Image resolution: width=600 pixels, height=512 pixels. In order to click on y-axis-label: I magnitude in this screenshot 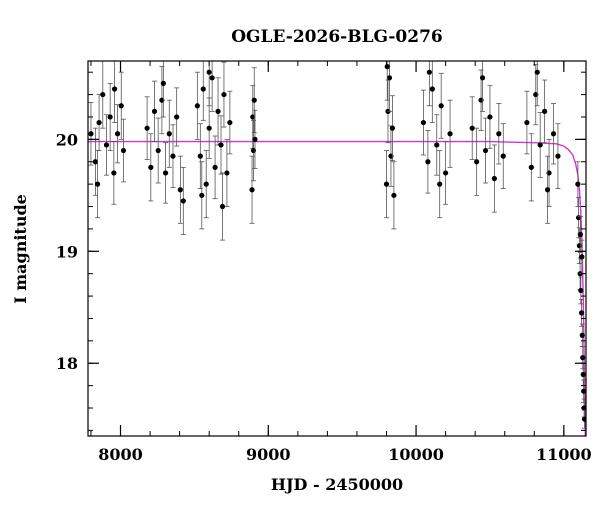, I will do `click(20, 249)`.